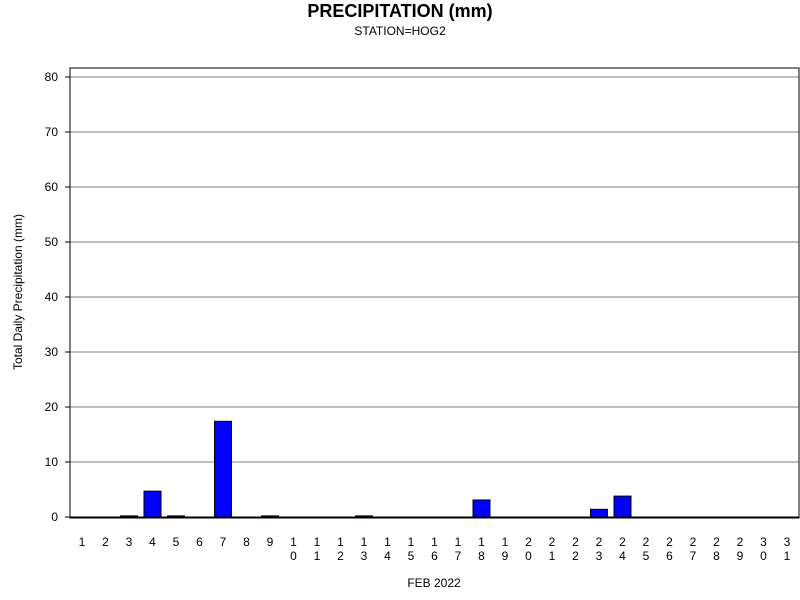 The height and width of the screenshot is (600, 800). What do you see at coordinates (52, 77) in the screenshot?
I see `y-tick-label: 80` at bounding box center [52, 77].